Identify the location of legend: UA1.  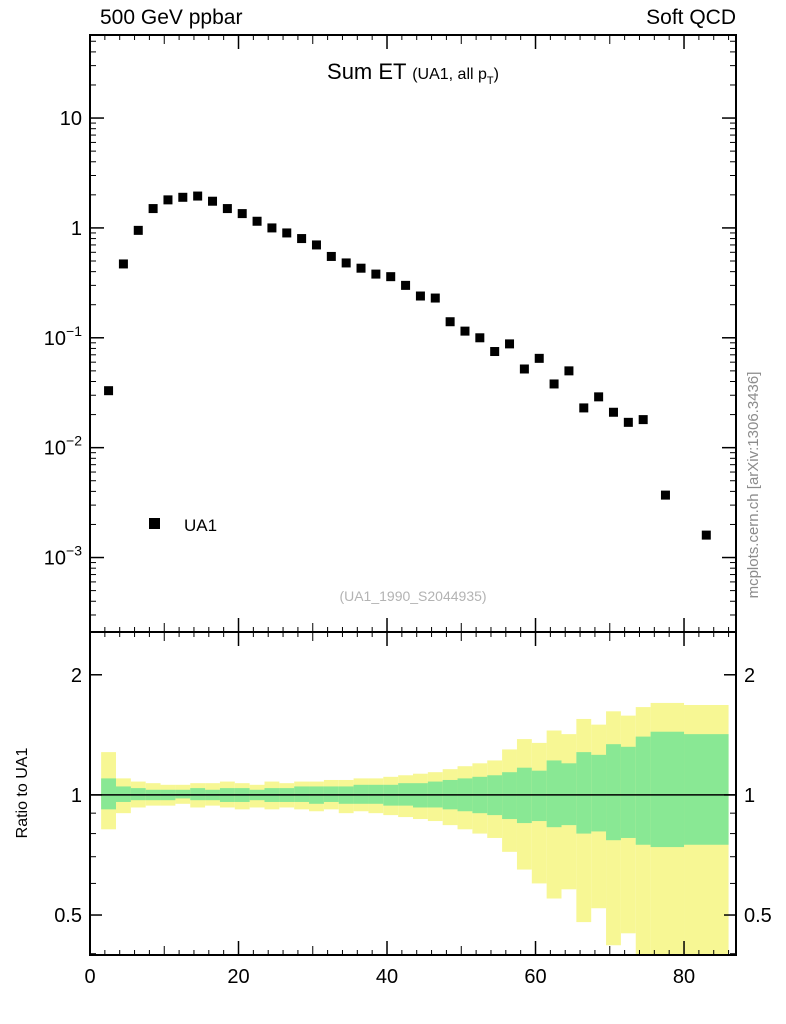
(183, 525).